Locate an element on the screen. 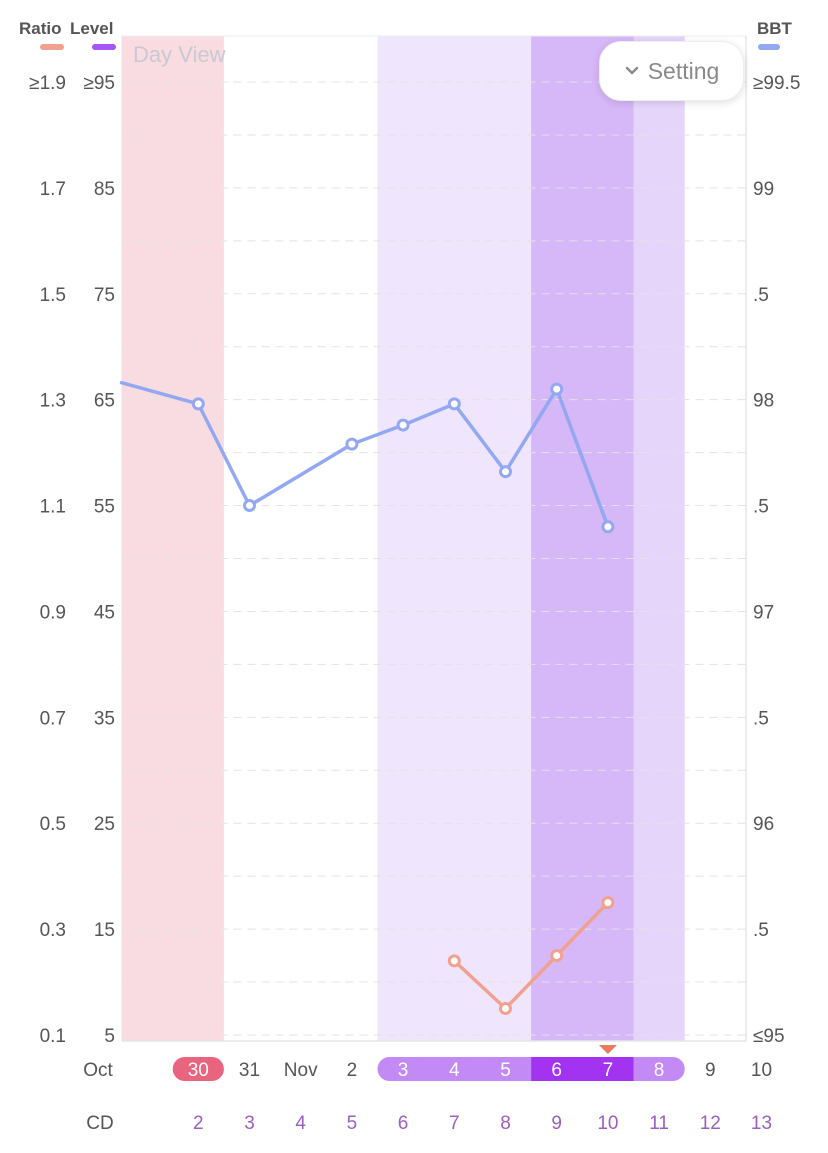 This screenshot has height=1153, width=828. cycle-day-label: 11 is located at coordinates (659, 1123).